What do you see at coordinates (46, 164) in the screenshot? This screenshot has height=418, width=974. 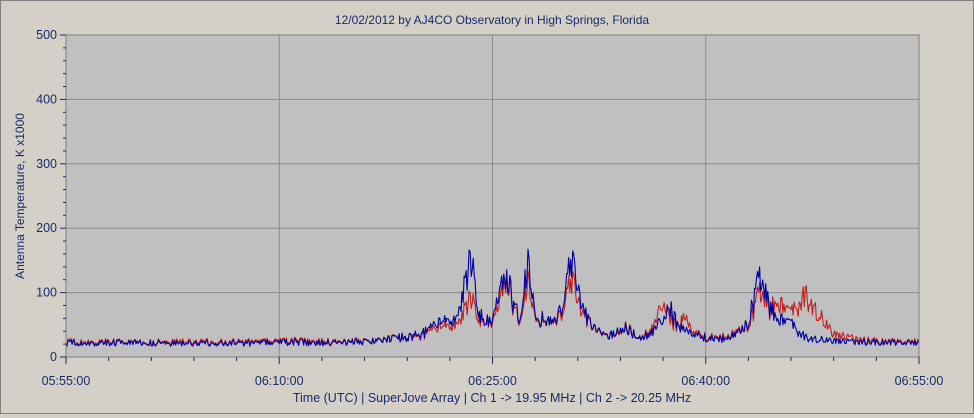 I see `y-tick-label: 300` at bounding box center [46, 164].